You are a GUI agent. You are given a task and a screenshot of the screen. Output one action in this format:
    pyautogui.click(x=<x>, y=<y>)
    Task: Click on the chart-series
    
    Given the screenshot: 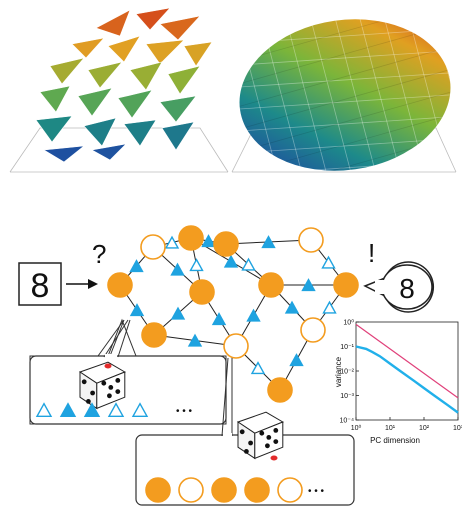 What is the action you would take?
    pyautogui.click(x=407, y=368)
    